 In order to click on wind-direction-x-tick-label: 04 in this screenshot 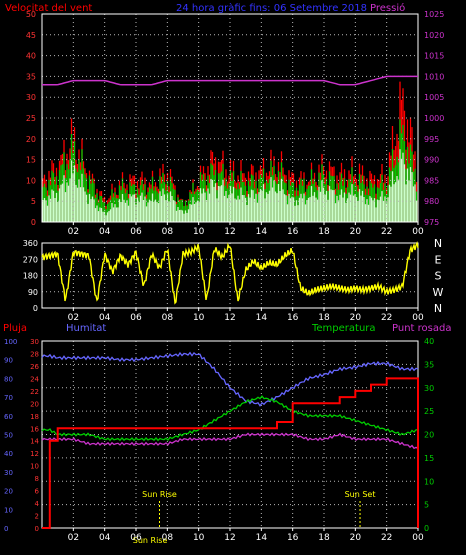, I will do `click(105, 318)`.